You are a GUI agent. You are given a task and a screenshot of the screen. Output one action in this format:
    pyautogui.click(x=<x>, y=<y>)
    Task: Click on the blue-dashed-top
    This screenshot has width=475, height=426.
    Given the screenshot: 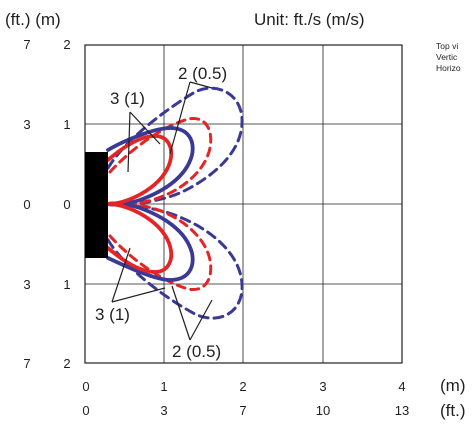 What is the action you would take?
    pyautogui.click(x=175, y=146)
    